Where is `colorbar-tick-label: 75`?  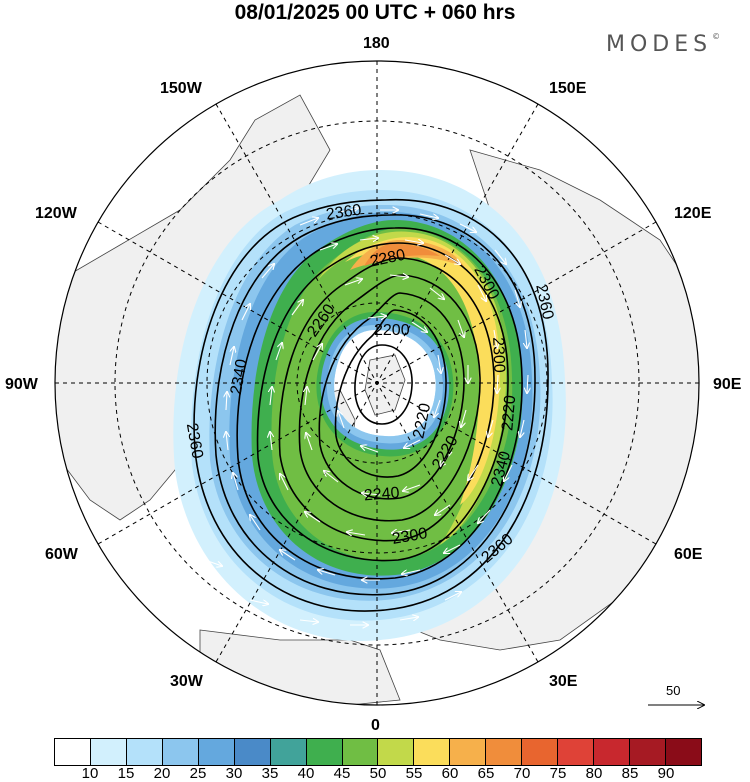
colorbar-tick-label: 75 is located at coordinates (558, 773).